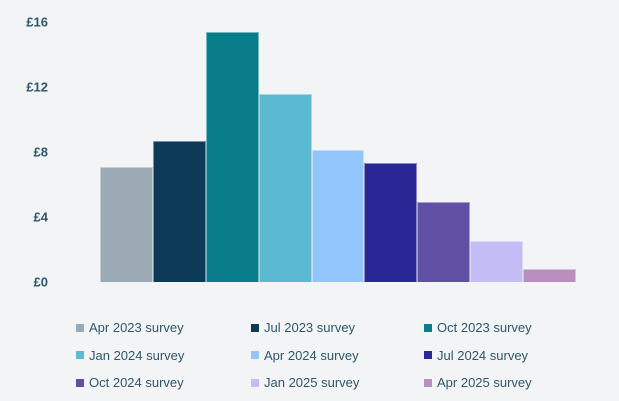  I want to click on legend-label: Oct 2024 survey, so click(136, 383).